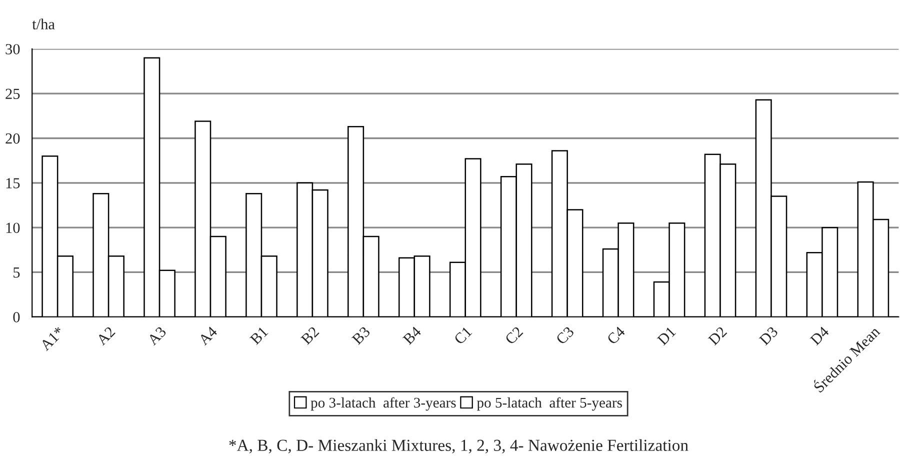  What do you see at coordinates (13, 228) in the screenshot?
I see `y-tick-label: 10` at bounding box center [13, 228].